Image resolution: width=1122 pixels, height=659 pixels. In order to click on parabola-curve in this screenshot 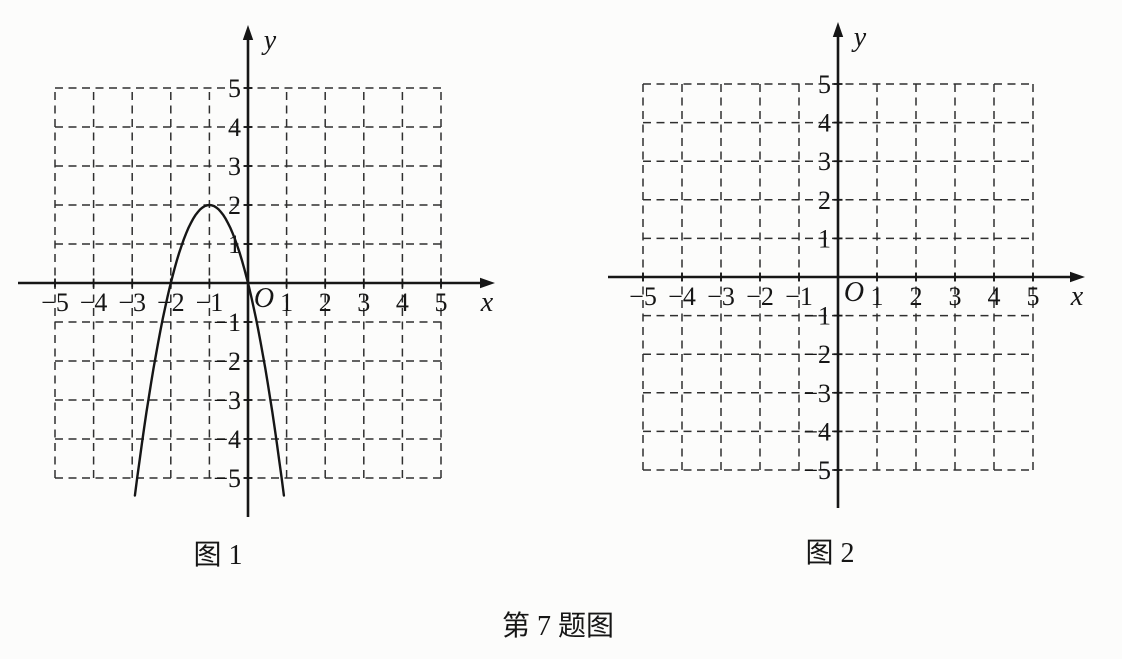, I will do `click(209, 350)`.